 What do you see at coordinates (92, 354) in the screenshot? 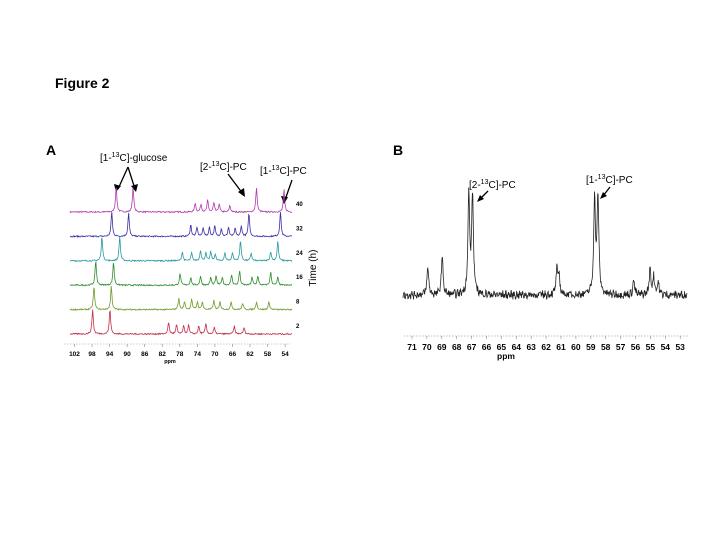
I see `tick-label-a-98: 98` at bounding box center [92, 354].